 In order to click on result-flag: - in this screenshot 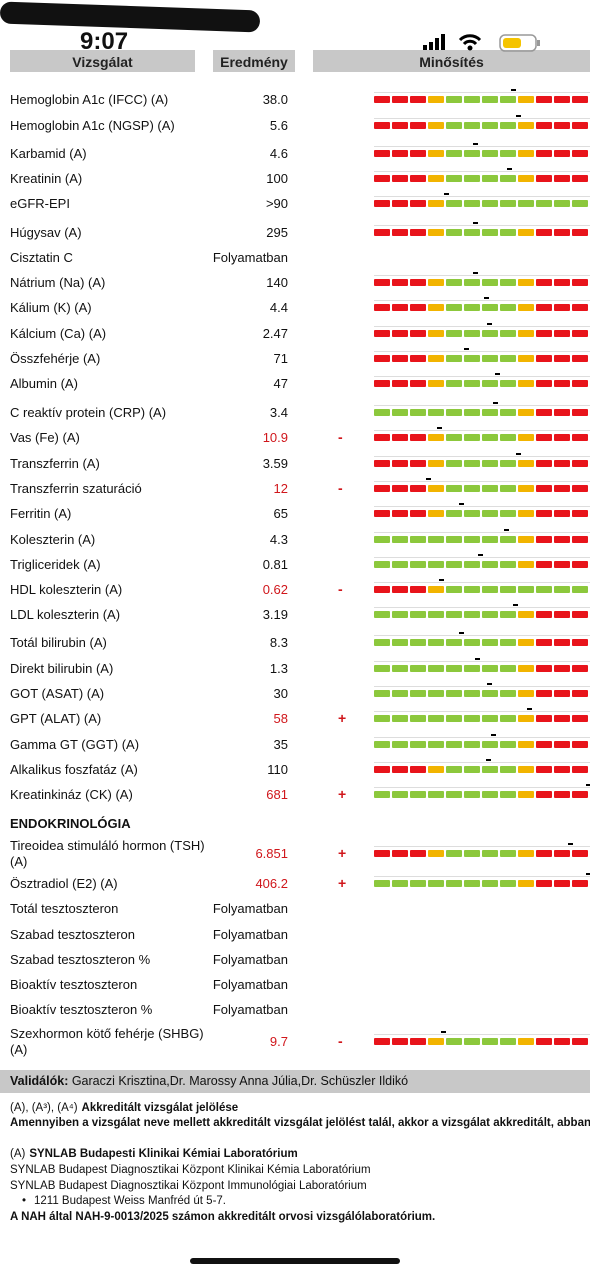, I will do `click(340, 589)`.